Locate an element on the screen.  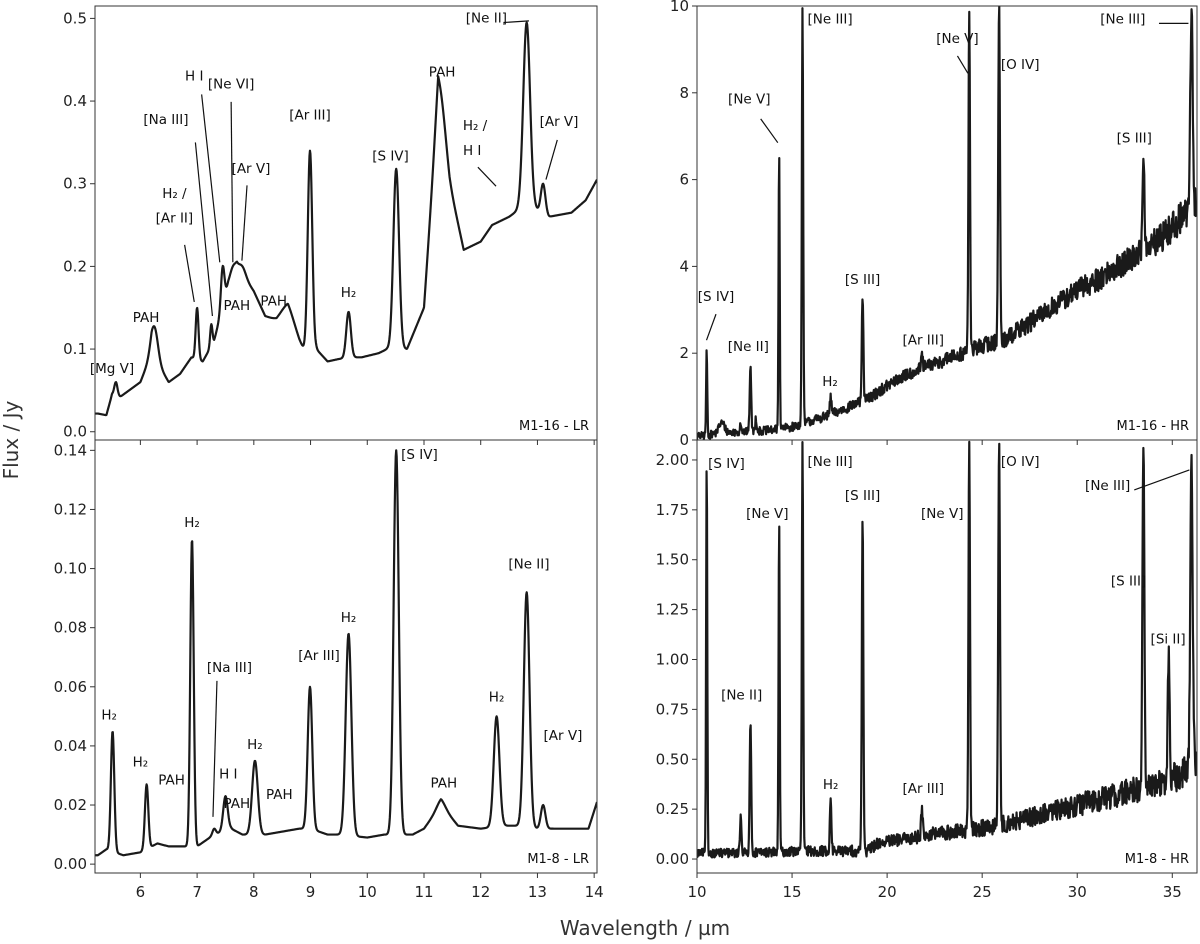
line-annotation-label: [Ne VI] is located at coordinates (231, 85).